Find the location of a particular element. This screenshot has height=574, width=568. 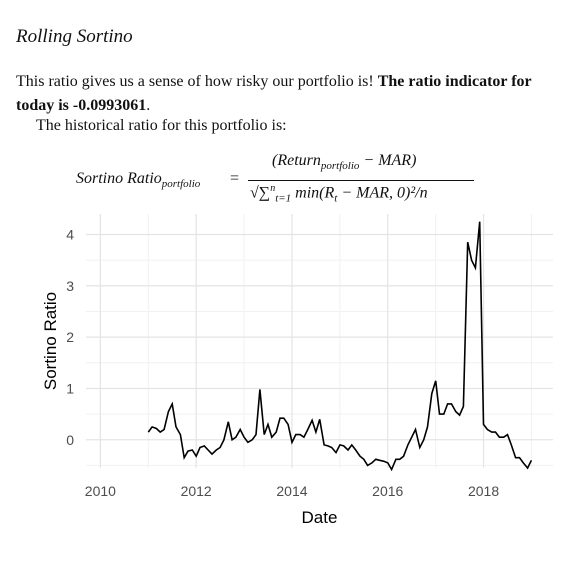

formula-denominator: √∑nt=1 min(Rt − MAR, 0)²/n is located at coordinates (339, 194).